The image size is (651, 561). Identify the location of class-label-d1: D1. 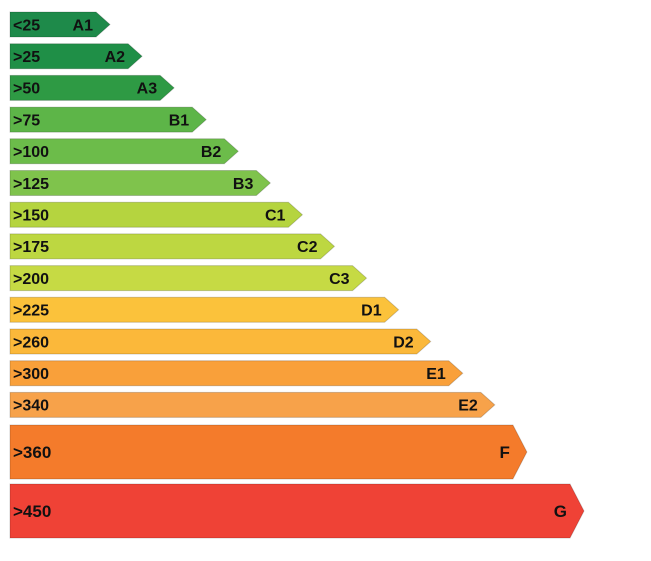
(371, 311).